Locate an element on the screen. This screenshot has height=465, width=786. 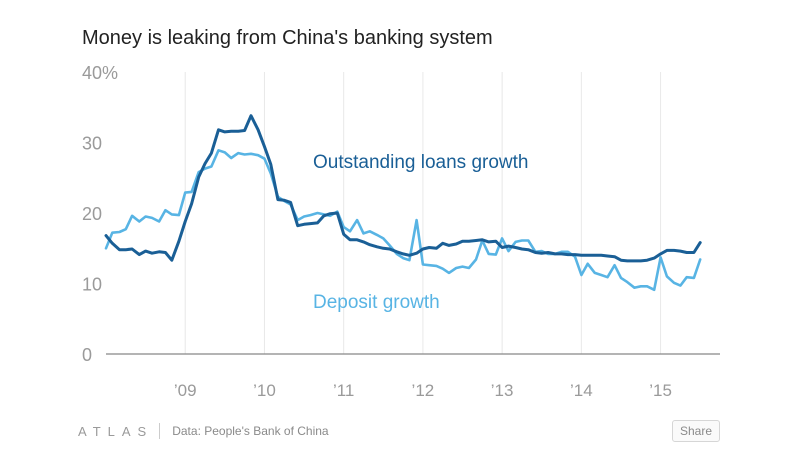
atlas-logo: ATLAS is located at coordinates (116, 431).